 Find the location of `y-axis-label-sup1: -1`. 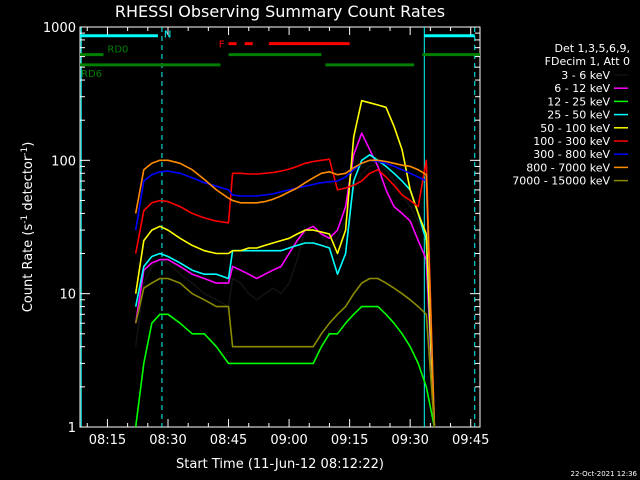

y-axis-label-sup1: -1 is located at coordinates (25, 219).